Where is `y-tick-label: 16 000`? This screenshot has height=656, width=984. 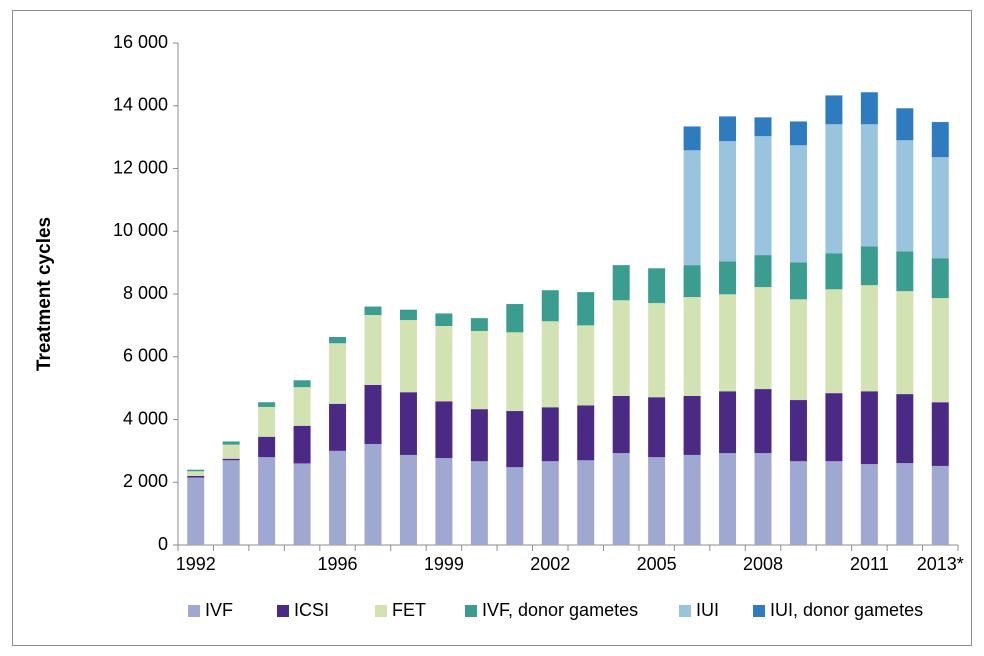 y-tick-label: 16 000 is located at coordinates (140, 42).